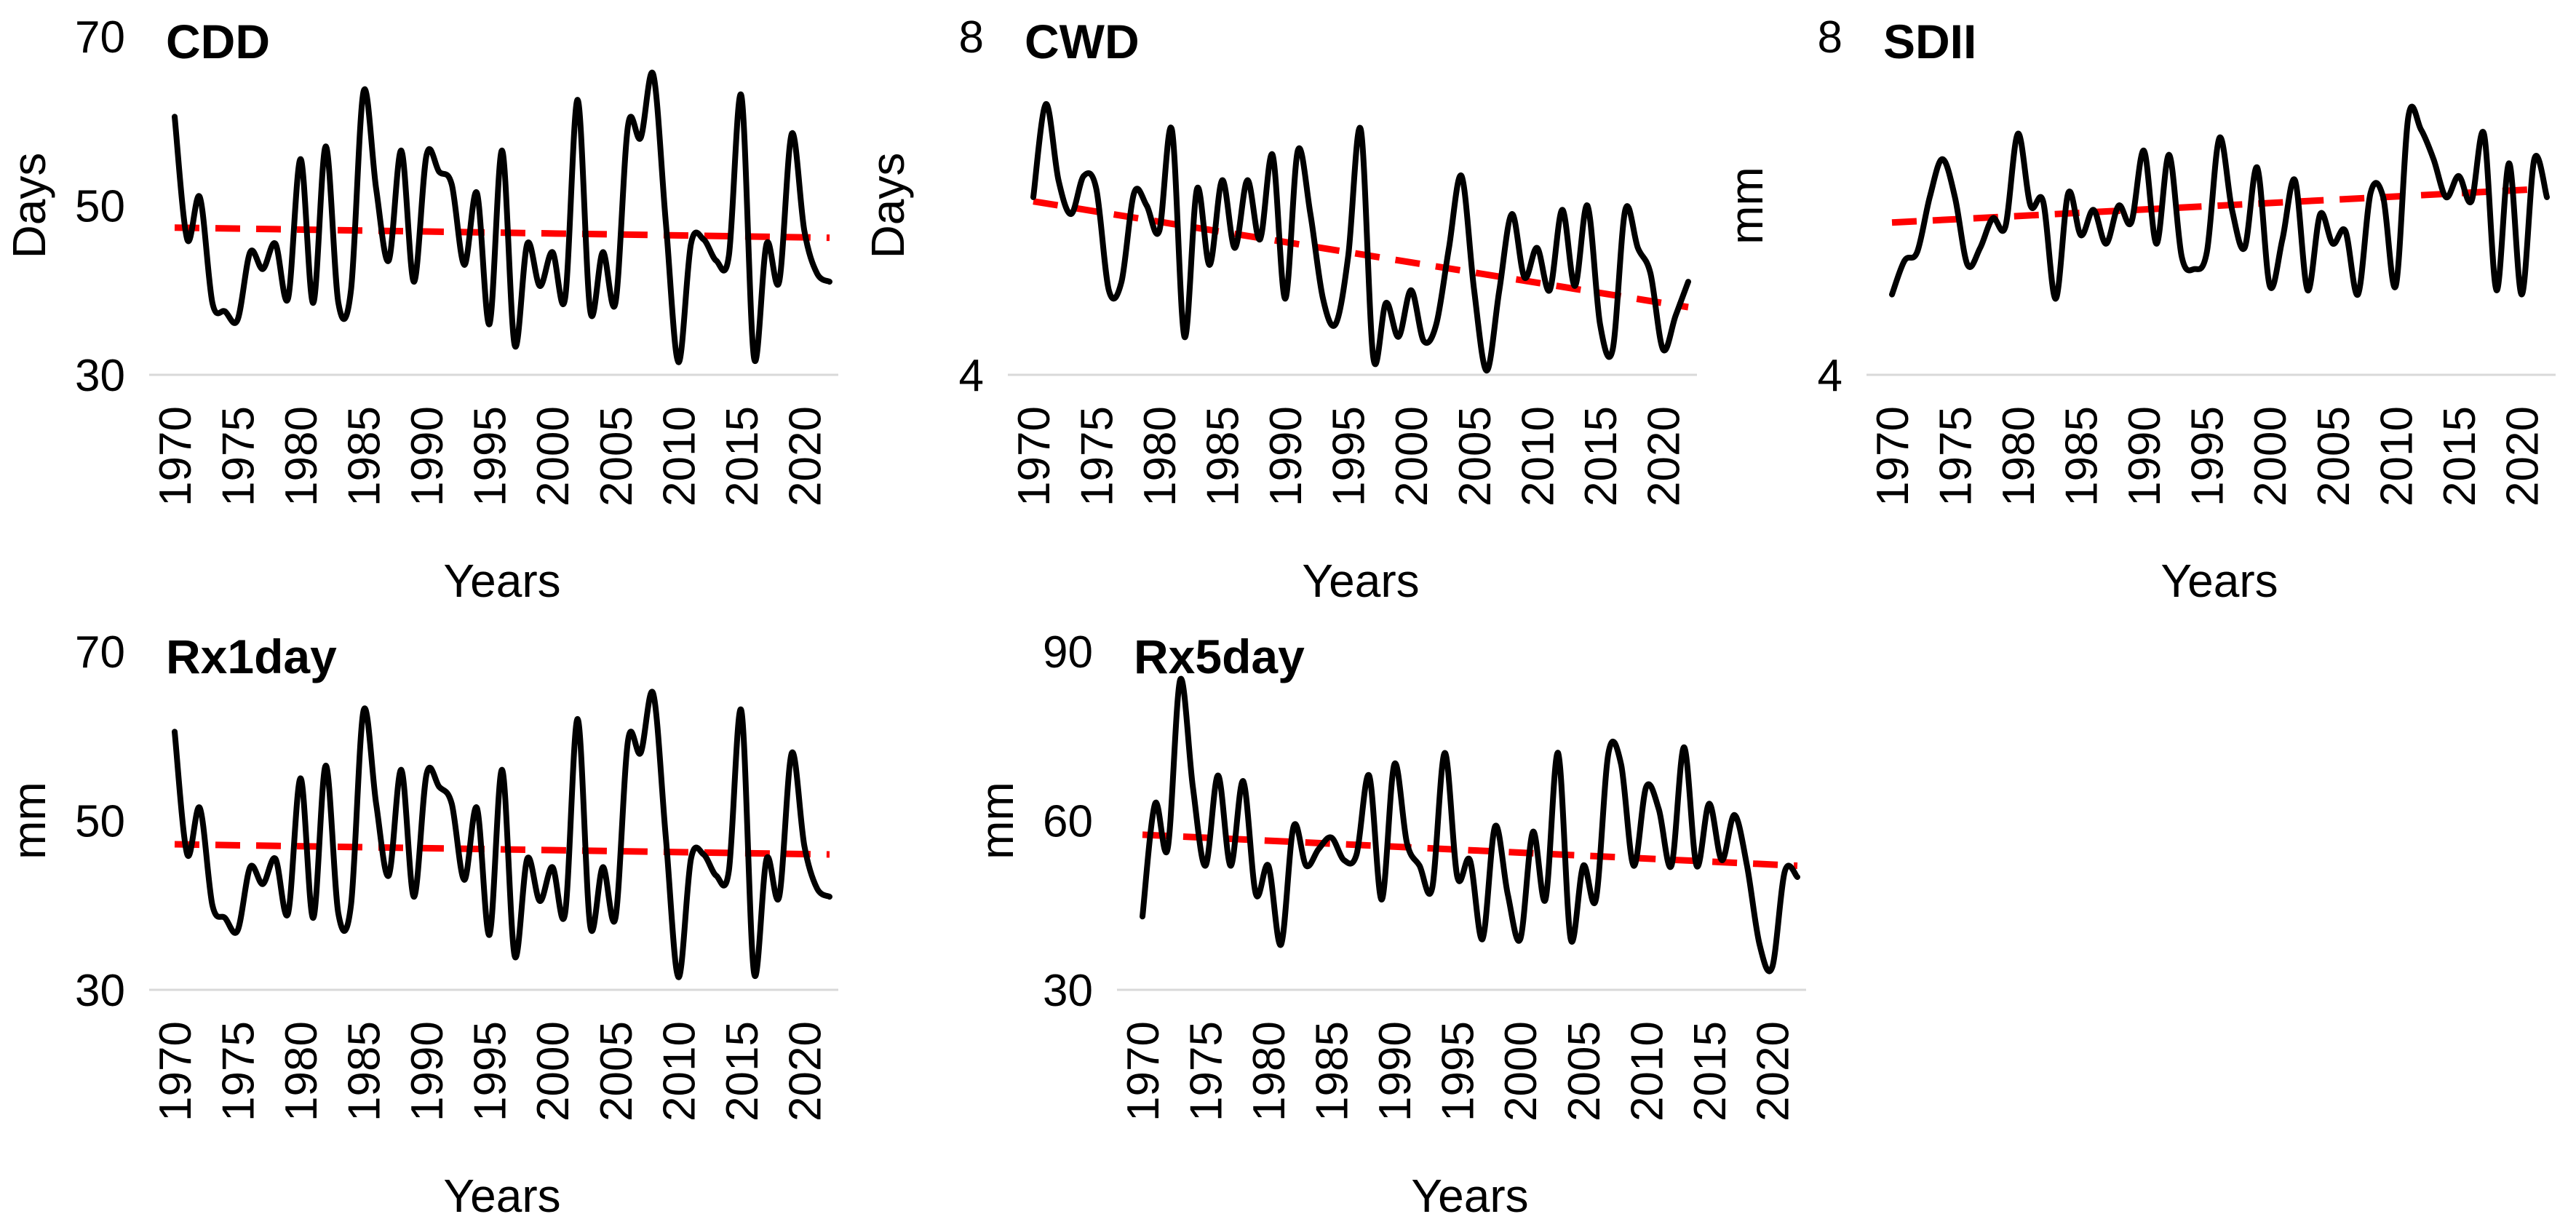  What do you see at coordinates (100, 652) in the screenshot?
I see `y-tick-label: 70` at bounding box center [100, 652].